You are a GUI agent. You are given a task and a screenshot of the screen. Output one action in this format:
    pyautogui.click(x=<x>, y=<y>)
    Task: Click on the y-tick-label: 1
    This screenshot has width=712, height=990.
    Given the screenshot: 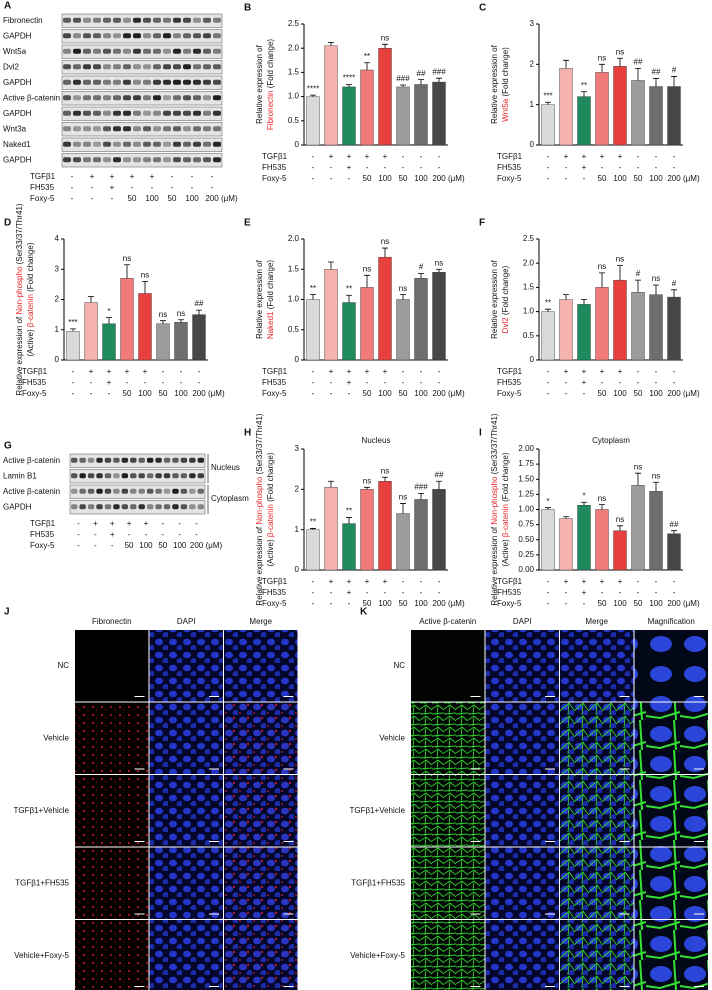 What is the action you would take?
    pyautogui.click(x=297, y=529)
    